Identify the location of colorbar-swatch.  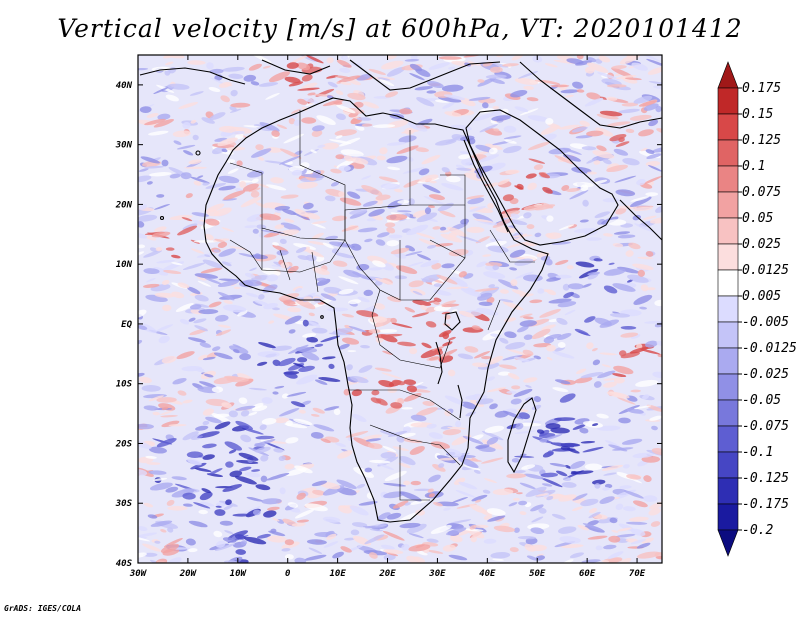
(728, 543).